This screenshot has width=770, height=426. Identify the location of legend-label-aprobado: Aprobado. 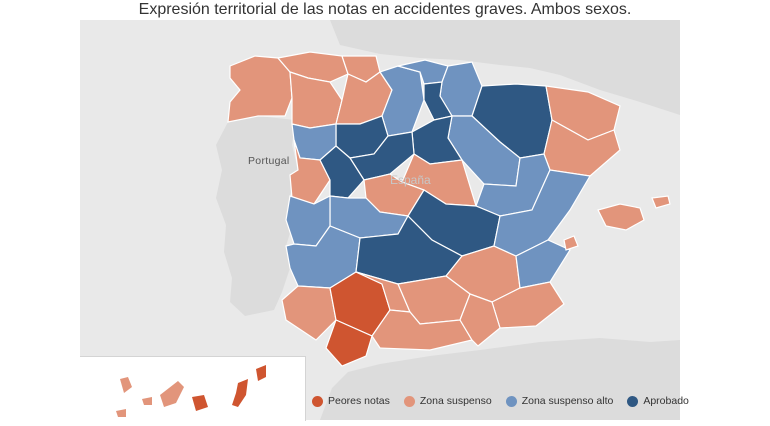
(666, 401).